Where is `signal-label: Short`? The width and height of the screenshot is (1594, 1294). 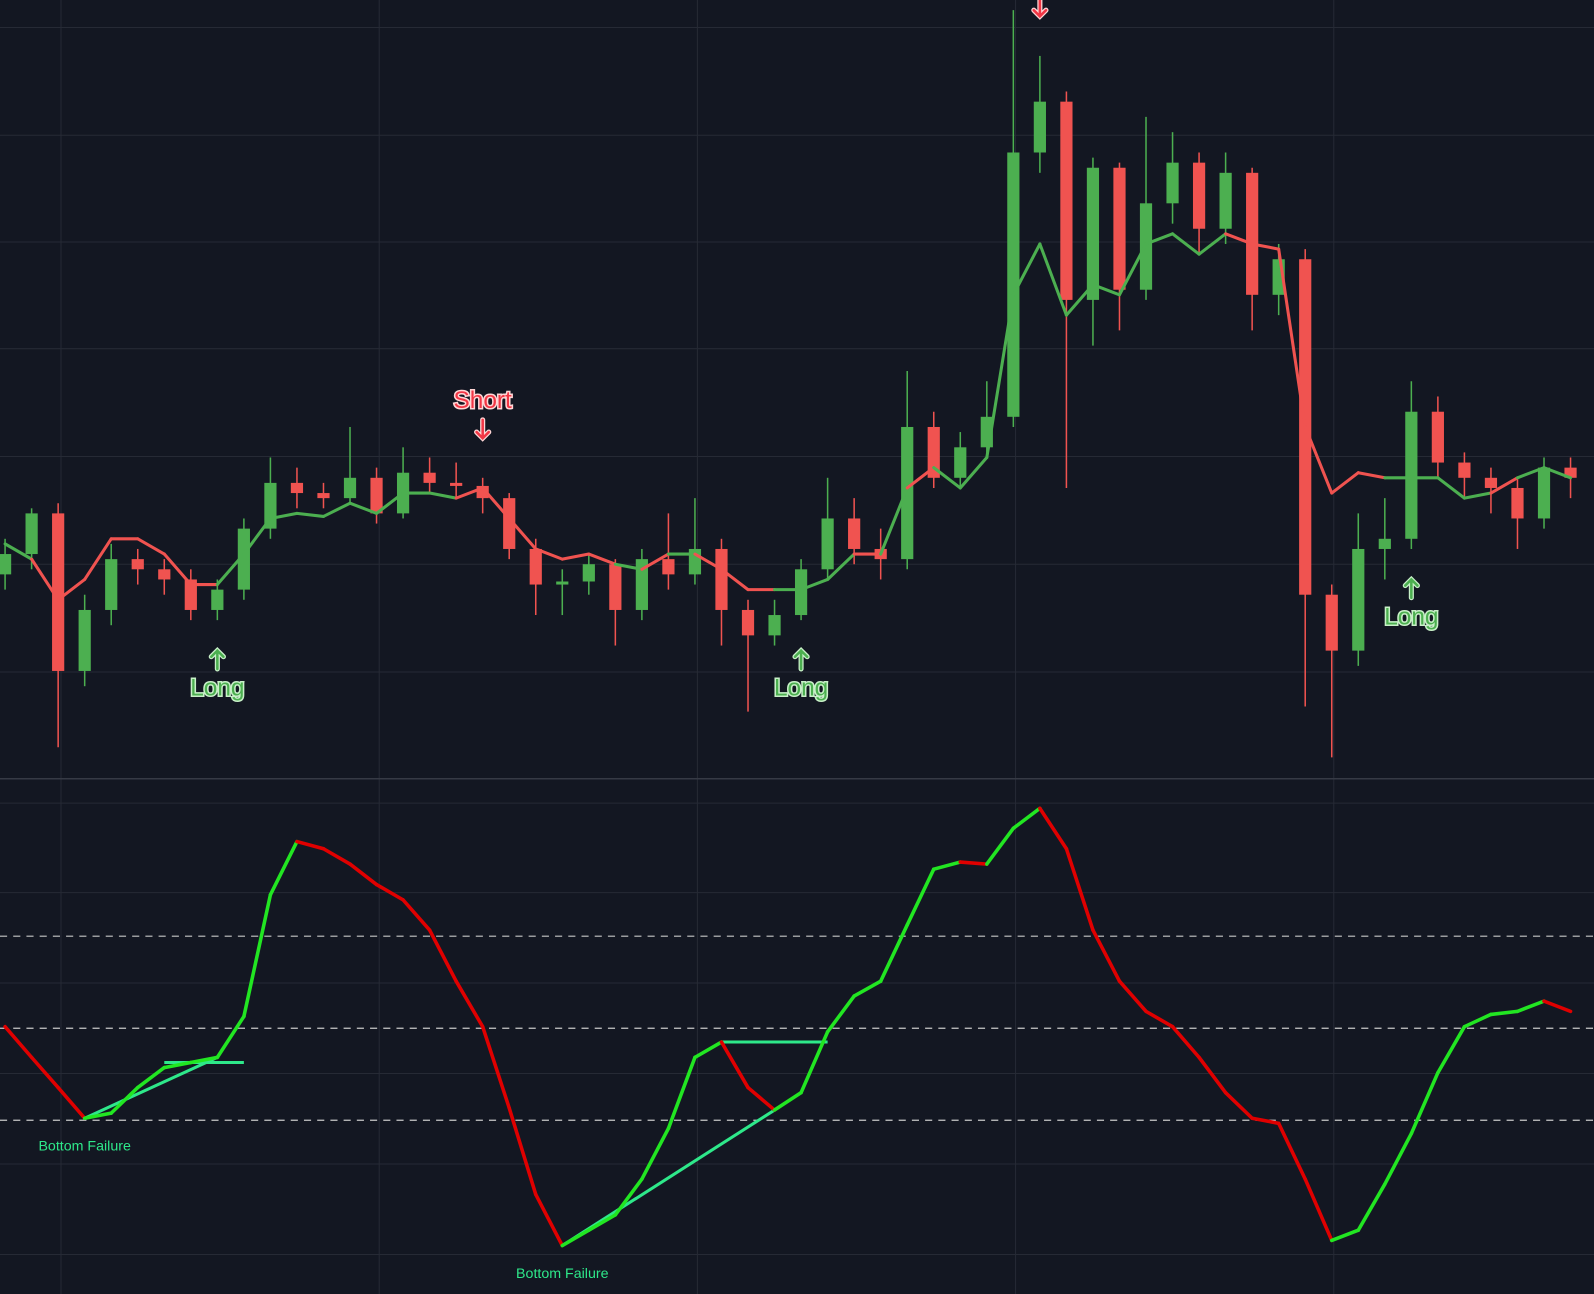
signal-label: Short is located at coordinates (483, 400).